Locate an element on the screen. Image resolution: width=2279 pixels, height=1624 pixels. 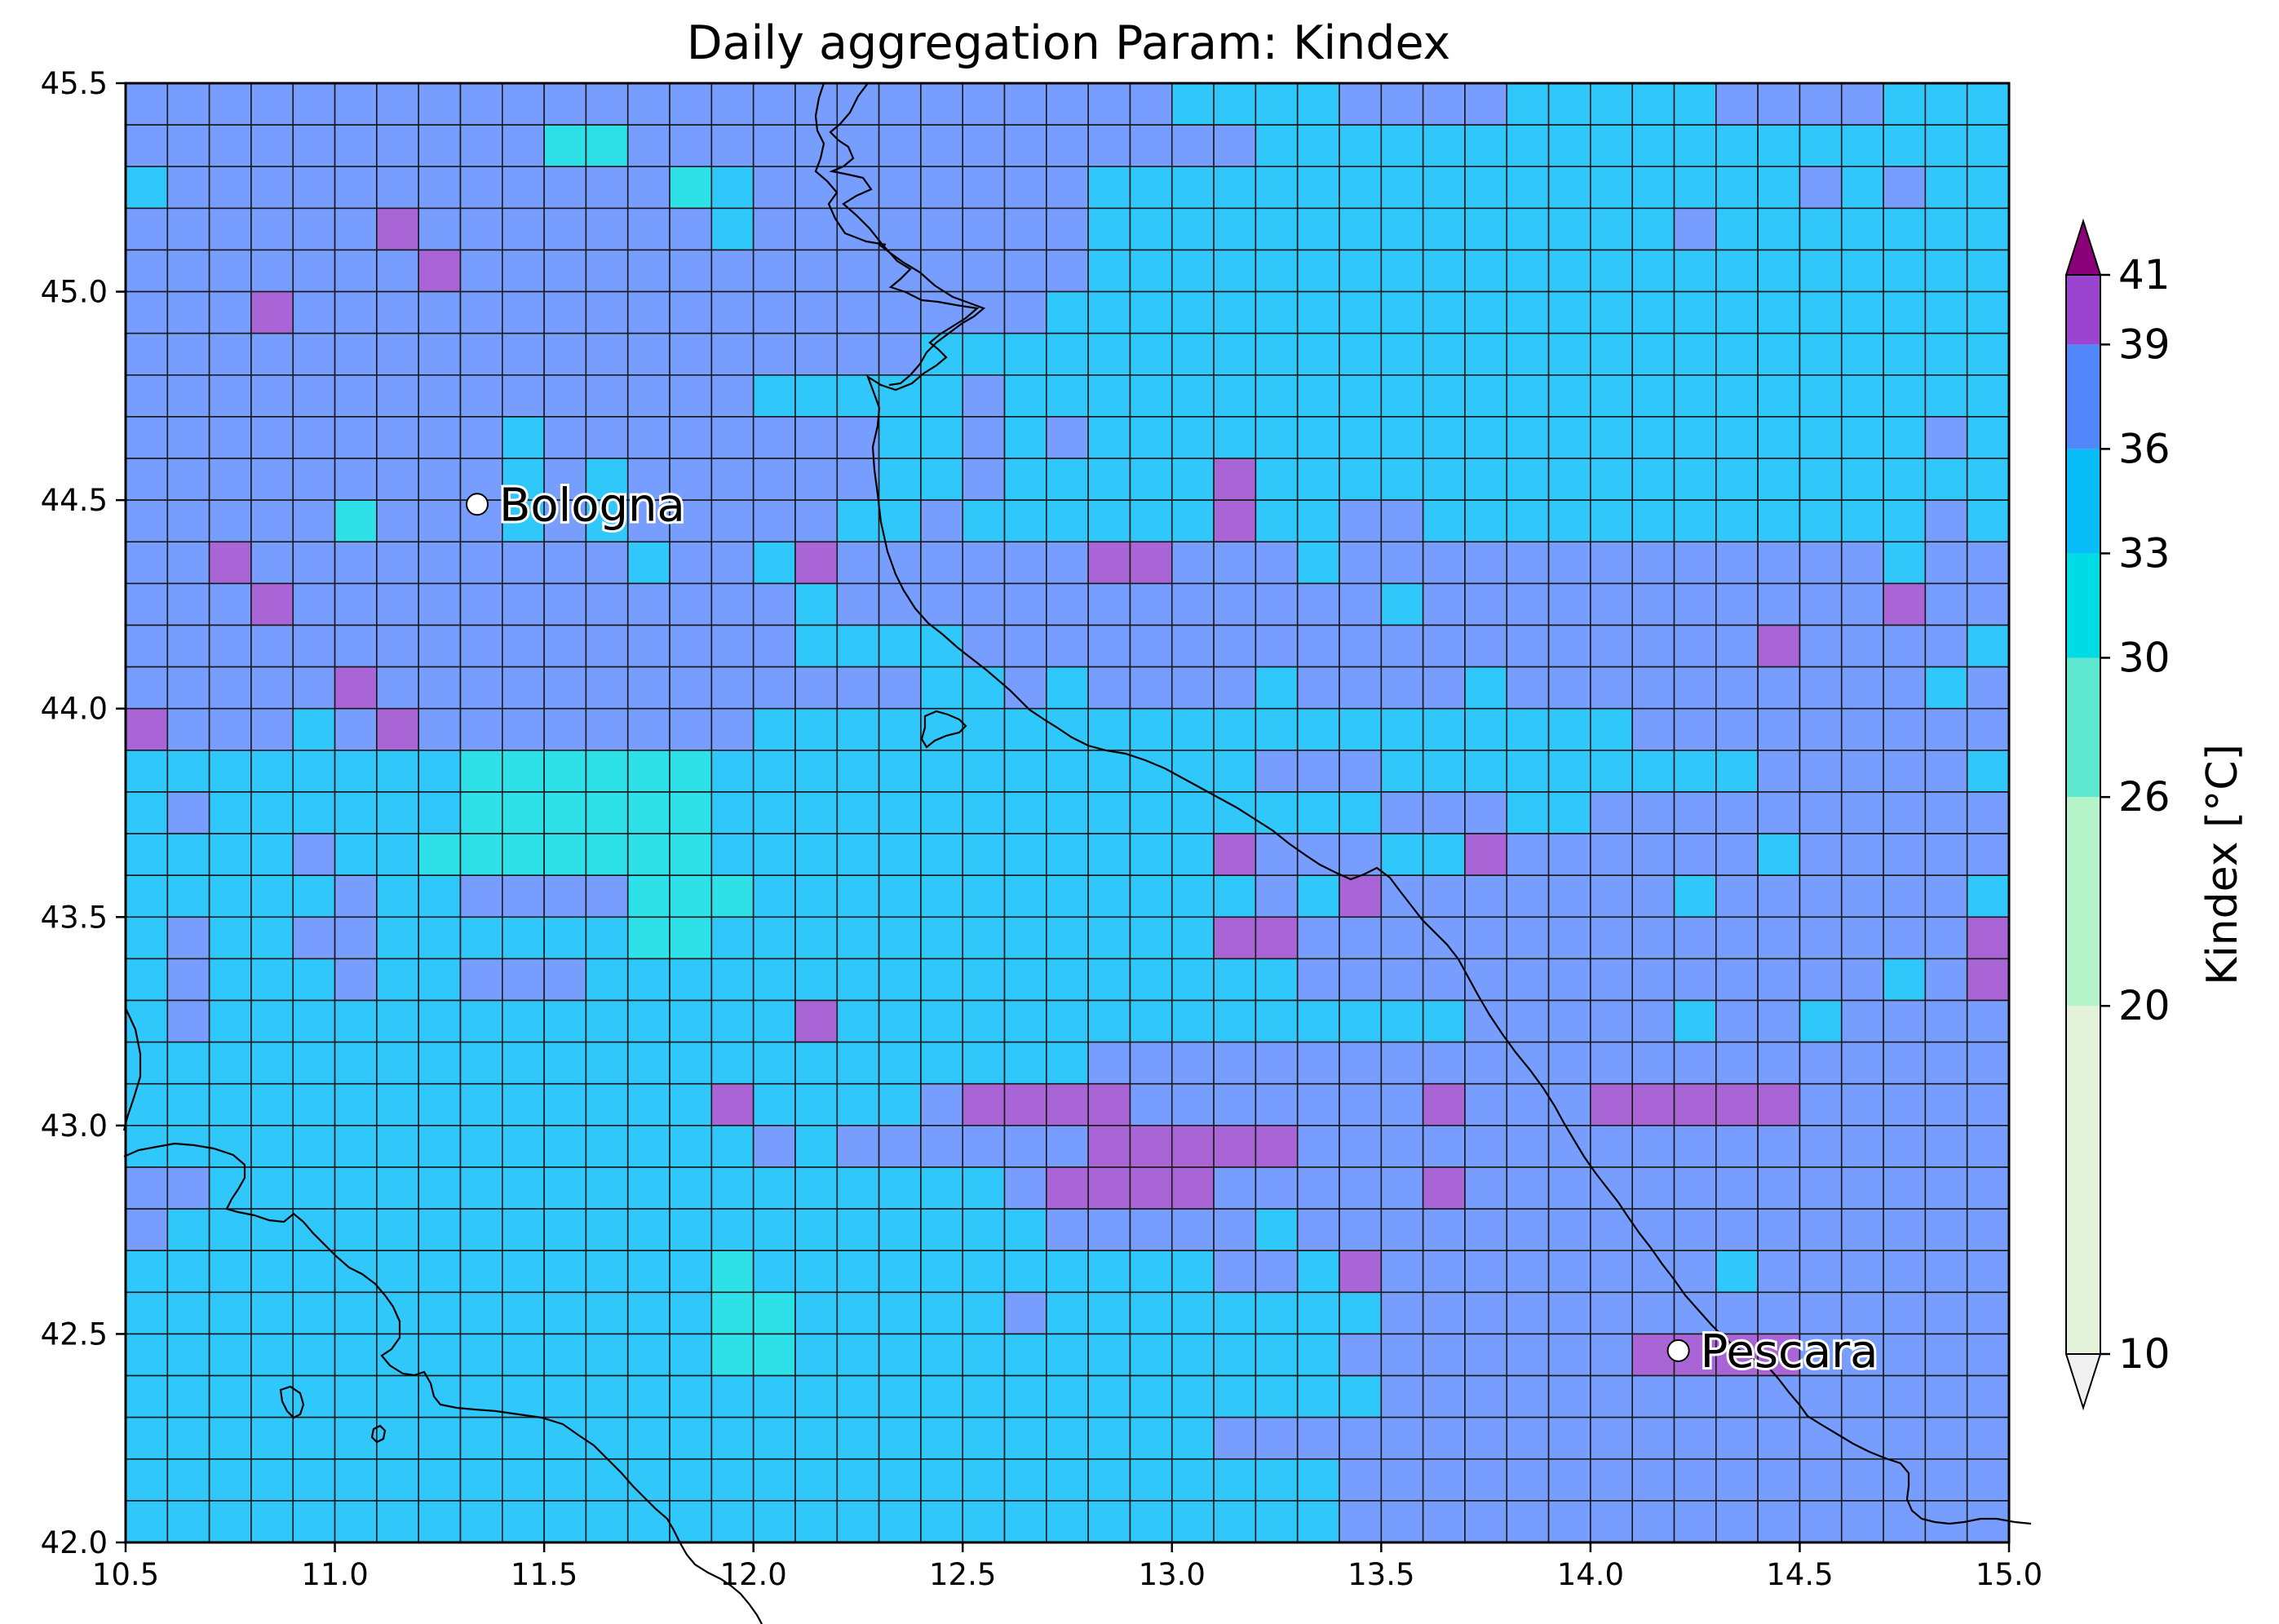
colorbar-over-triangle is located at coordinates (2083, 247).